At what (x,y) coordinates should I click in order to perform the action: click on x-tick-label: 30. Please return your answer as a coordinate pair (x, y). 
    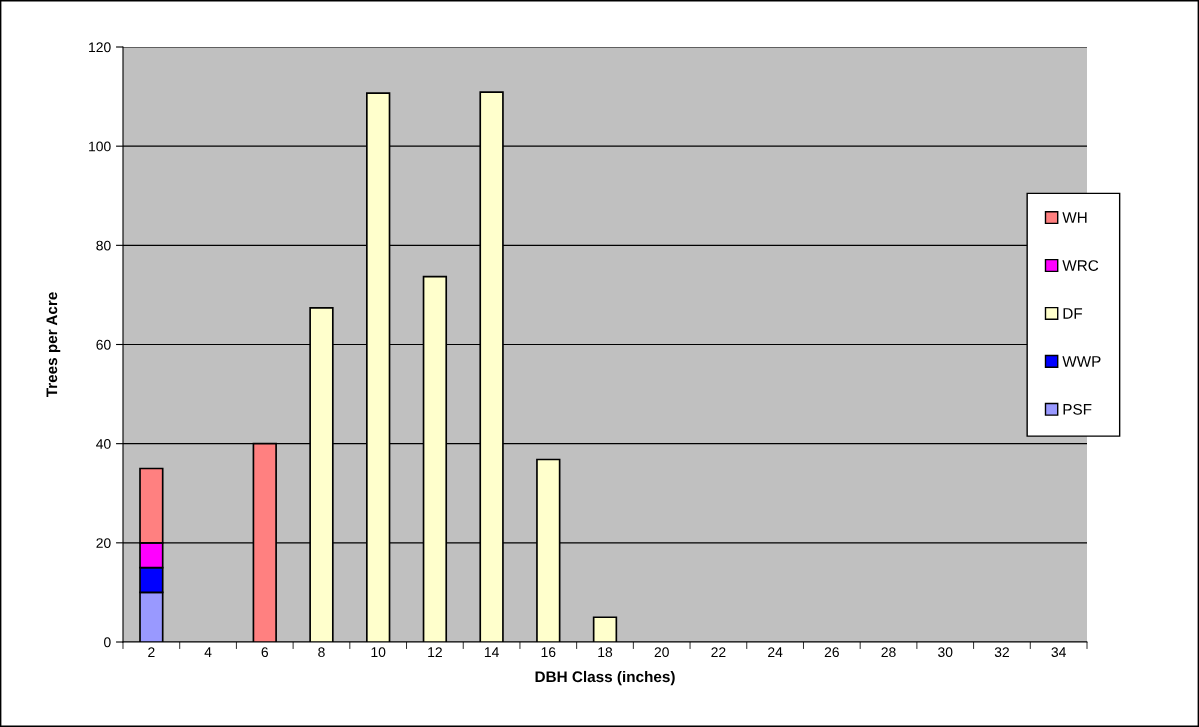
    Looking at the image, I should click on (945, 652).